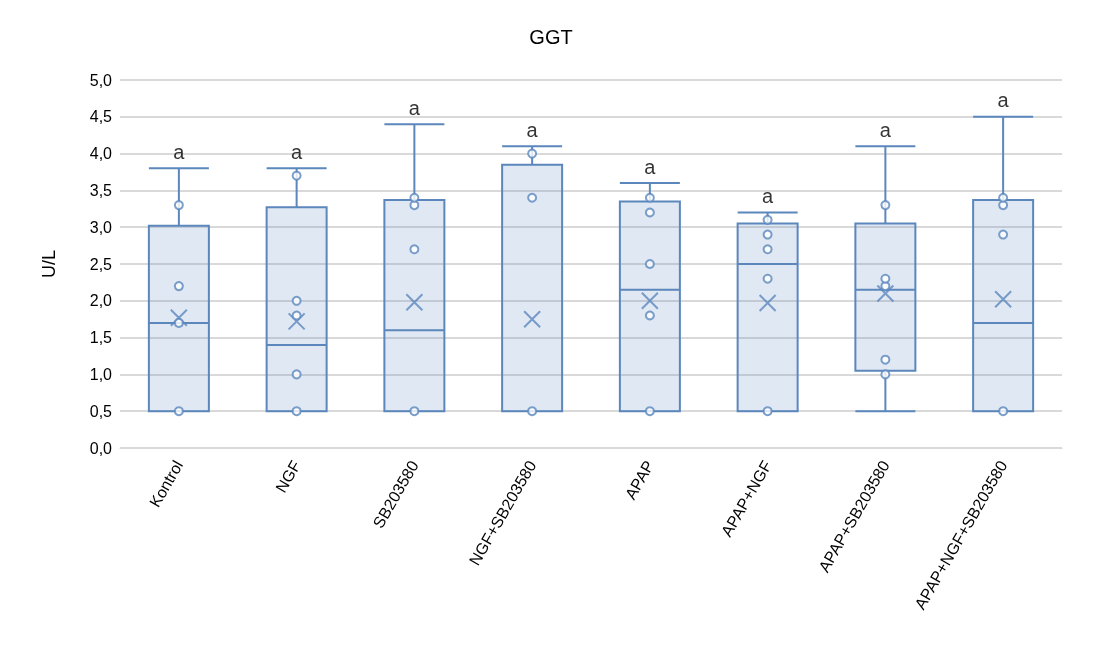 This screenshot has width=1102, height=652. I want to click on y-tick-label: 1,0, so click(101, 374).